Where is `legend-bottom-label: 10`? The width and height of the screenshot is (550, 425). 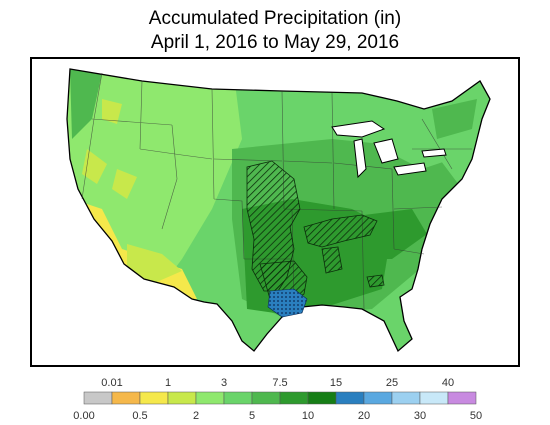
legend-bottom-label: 10 is located at coordinates (308, 416).